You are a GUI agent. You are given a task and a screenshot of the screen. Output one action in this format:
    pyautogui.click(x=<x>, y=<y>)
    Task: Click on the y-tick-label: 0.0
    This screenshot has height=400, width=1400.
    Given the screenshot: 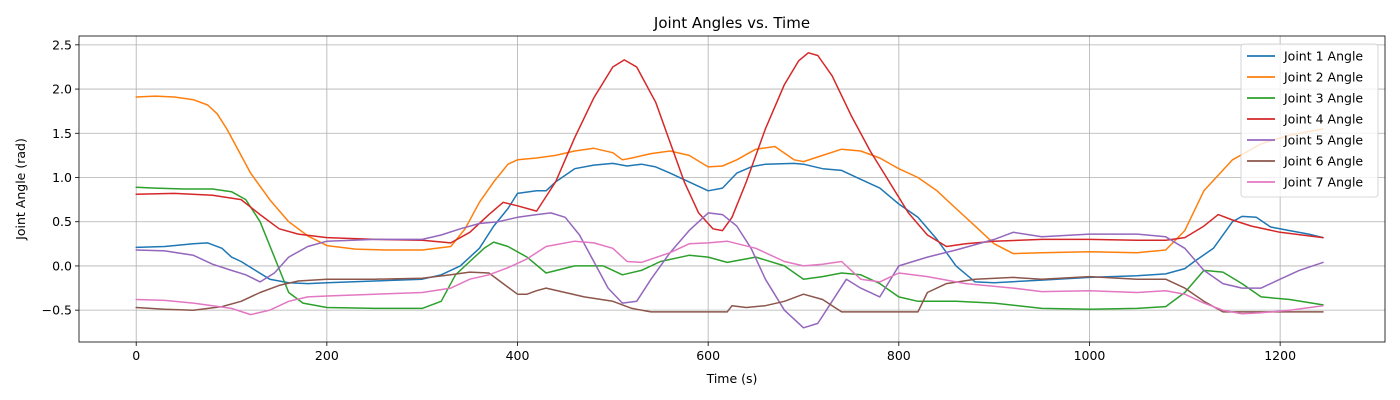 What is the action you would take?
    pyautogui.click(x=62, y=265)
    